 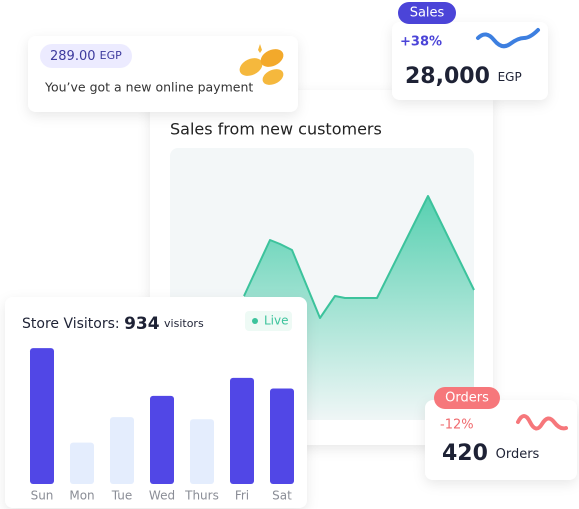 I want to click on bar-chart: Sun Mon Tue Wed Thurs Fri Sat, so click(x=162, y=425).